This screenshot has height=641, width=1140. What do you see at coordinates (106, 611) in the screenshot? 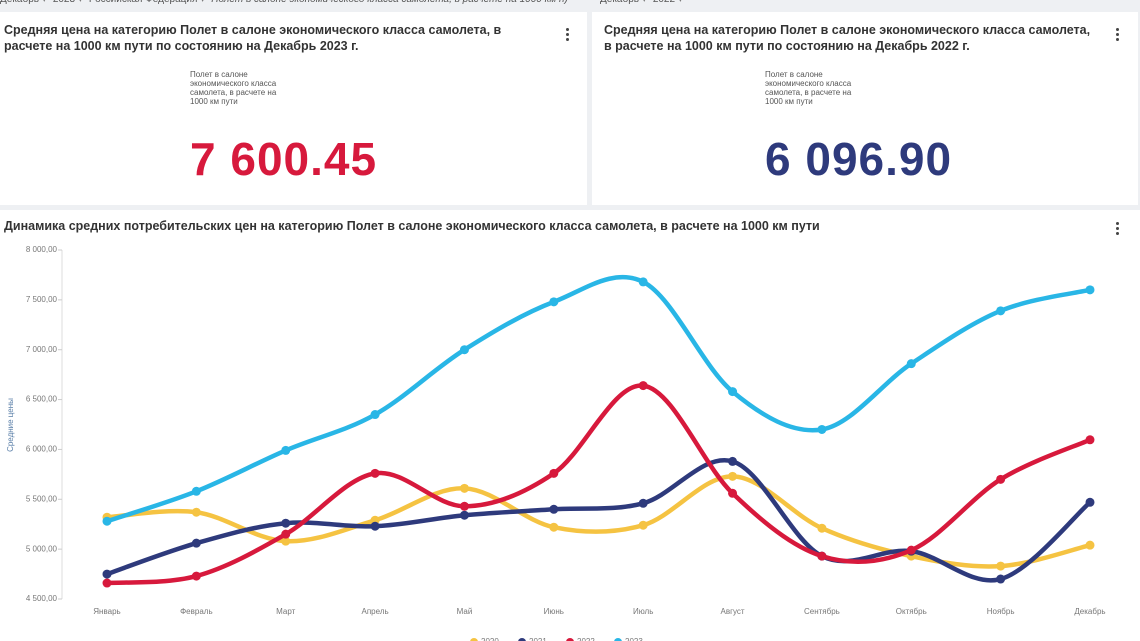
I see `x-tick-label: Январь` at bounding box center [106, 611].